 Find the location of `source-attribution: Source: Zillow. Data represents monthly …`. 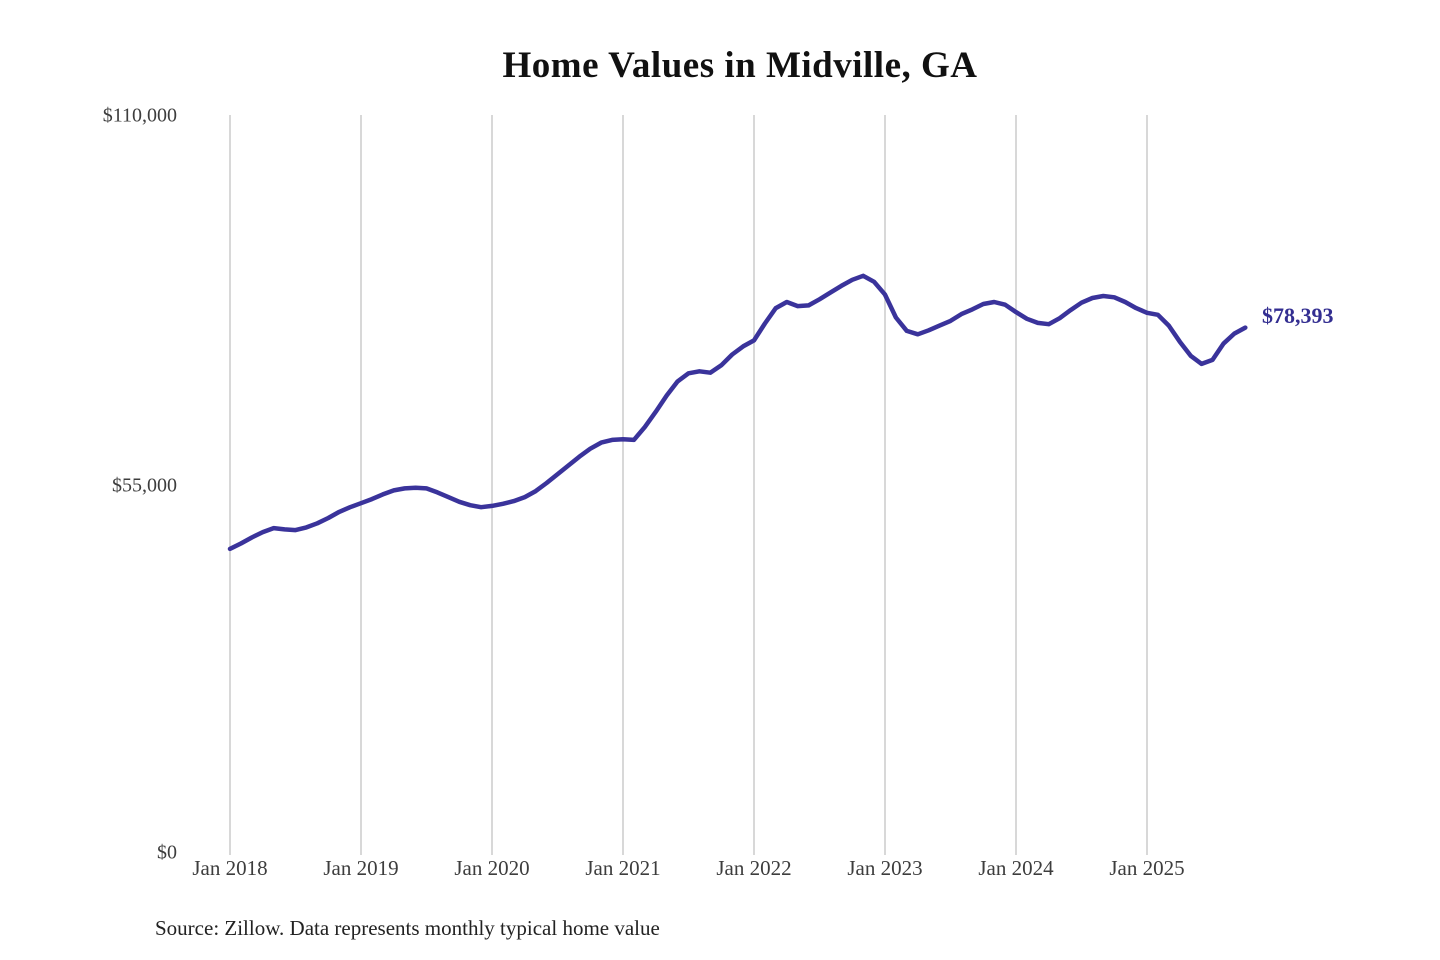

source-attribution: Source: Zillow. Data represents monthly … is located at coordinates (407, 928).